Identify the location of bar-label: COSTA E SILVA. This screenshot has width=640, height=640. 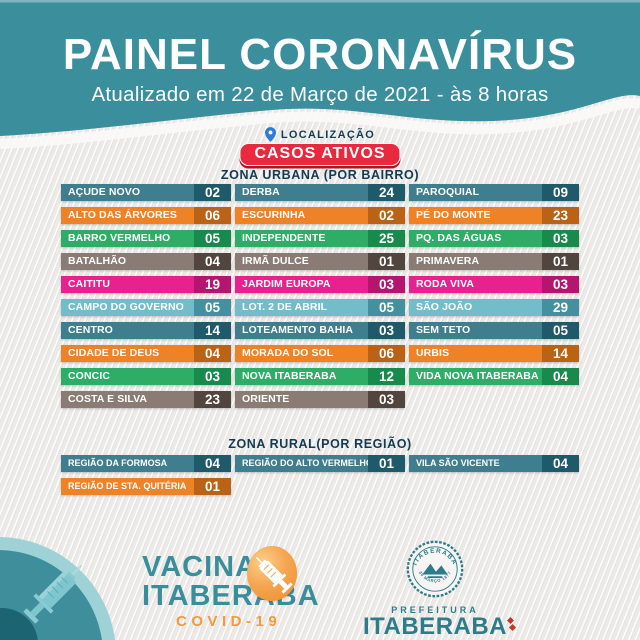
(127, 399).